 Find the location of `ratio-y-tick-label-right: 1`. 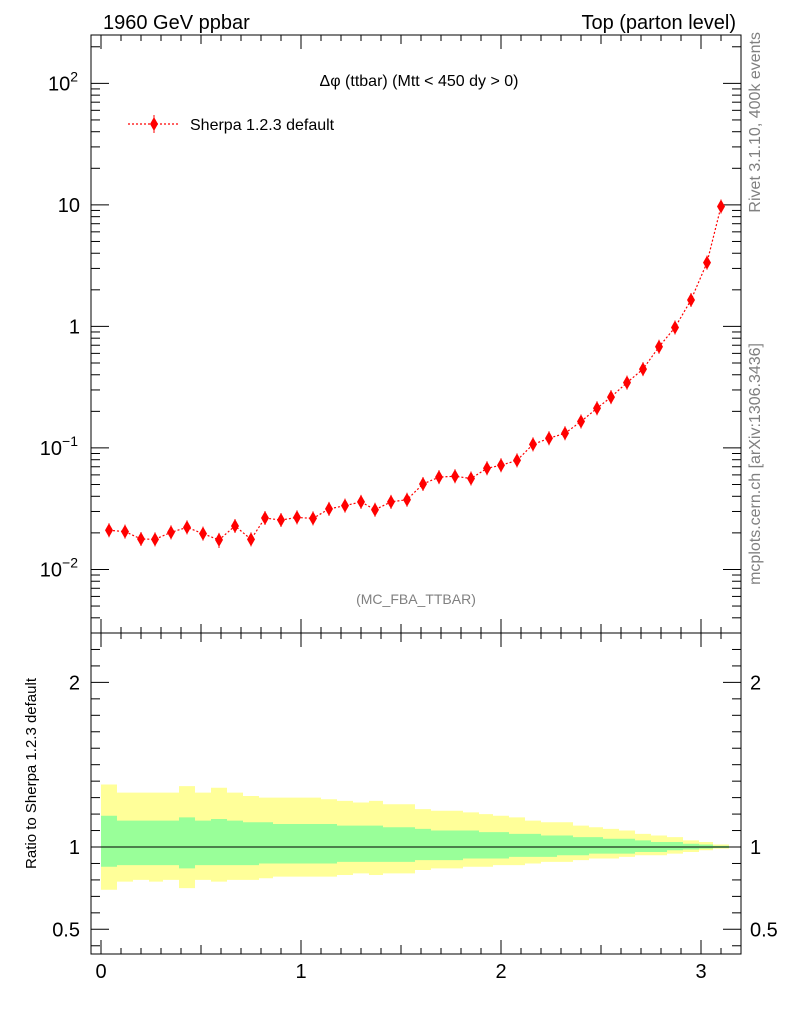

ratio-y-tick-label-right: 1 is located at coordinates (755, 848).